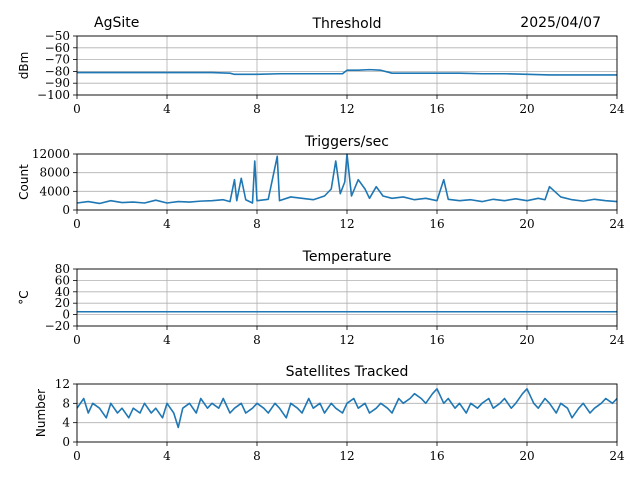 The image size is (640, 480). I want to click on site-label: AgSite, so click(116, 23).